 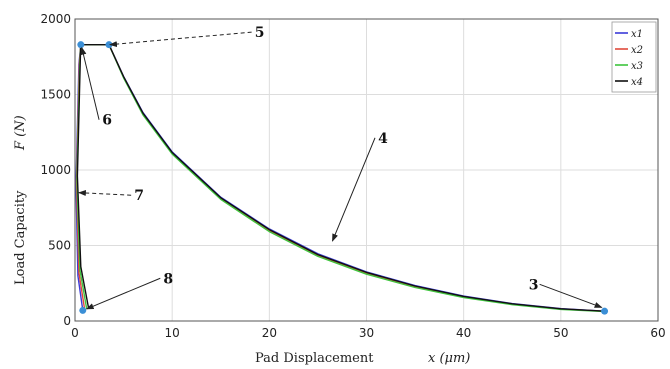 What do you see at coordinates (55, 170) in the screenshot?
I see `y-tick-label: 1000` at bounding box center [55, 170].